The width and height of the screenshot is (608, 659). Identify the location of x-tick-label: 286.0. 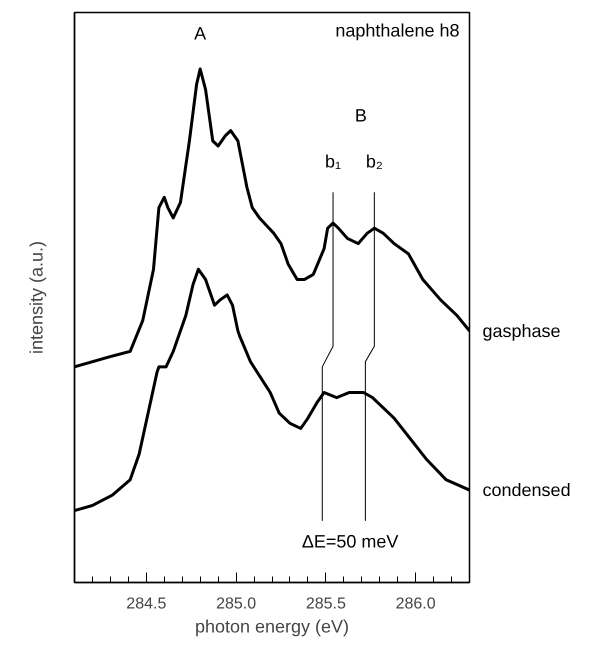
(416, 604).